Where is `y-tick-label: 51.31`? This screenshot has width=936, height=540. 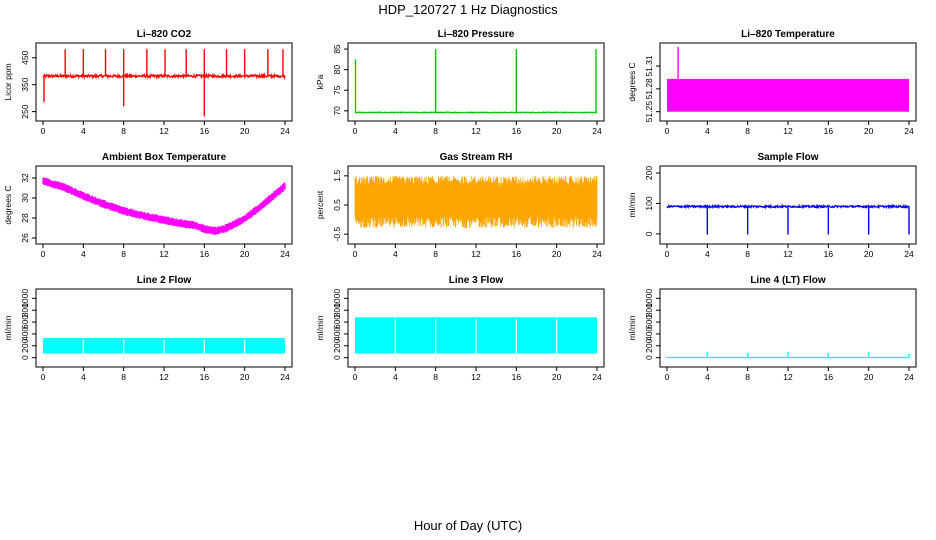
y-tick-label: 51.31 is located at coordinates (649, 66).